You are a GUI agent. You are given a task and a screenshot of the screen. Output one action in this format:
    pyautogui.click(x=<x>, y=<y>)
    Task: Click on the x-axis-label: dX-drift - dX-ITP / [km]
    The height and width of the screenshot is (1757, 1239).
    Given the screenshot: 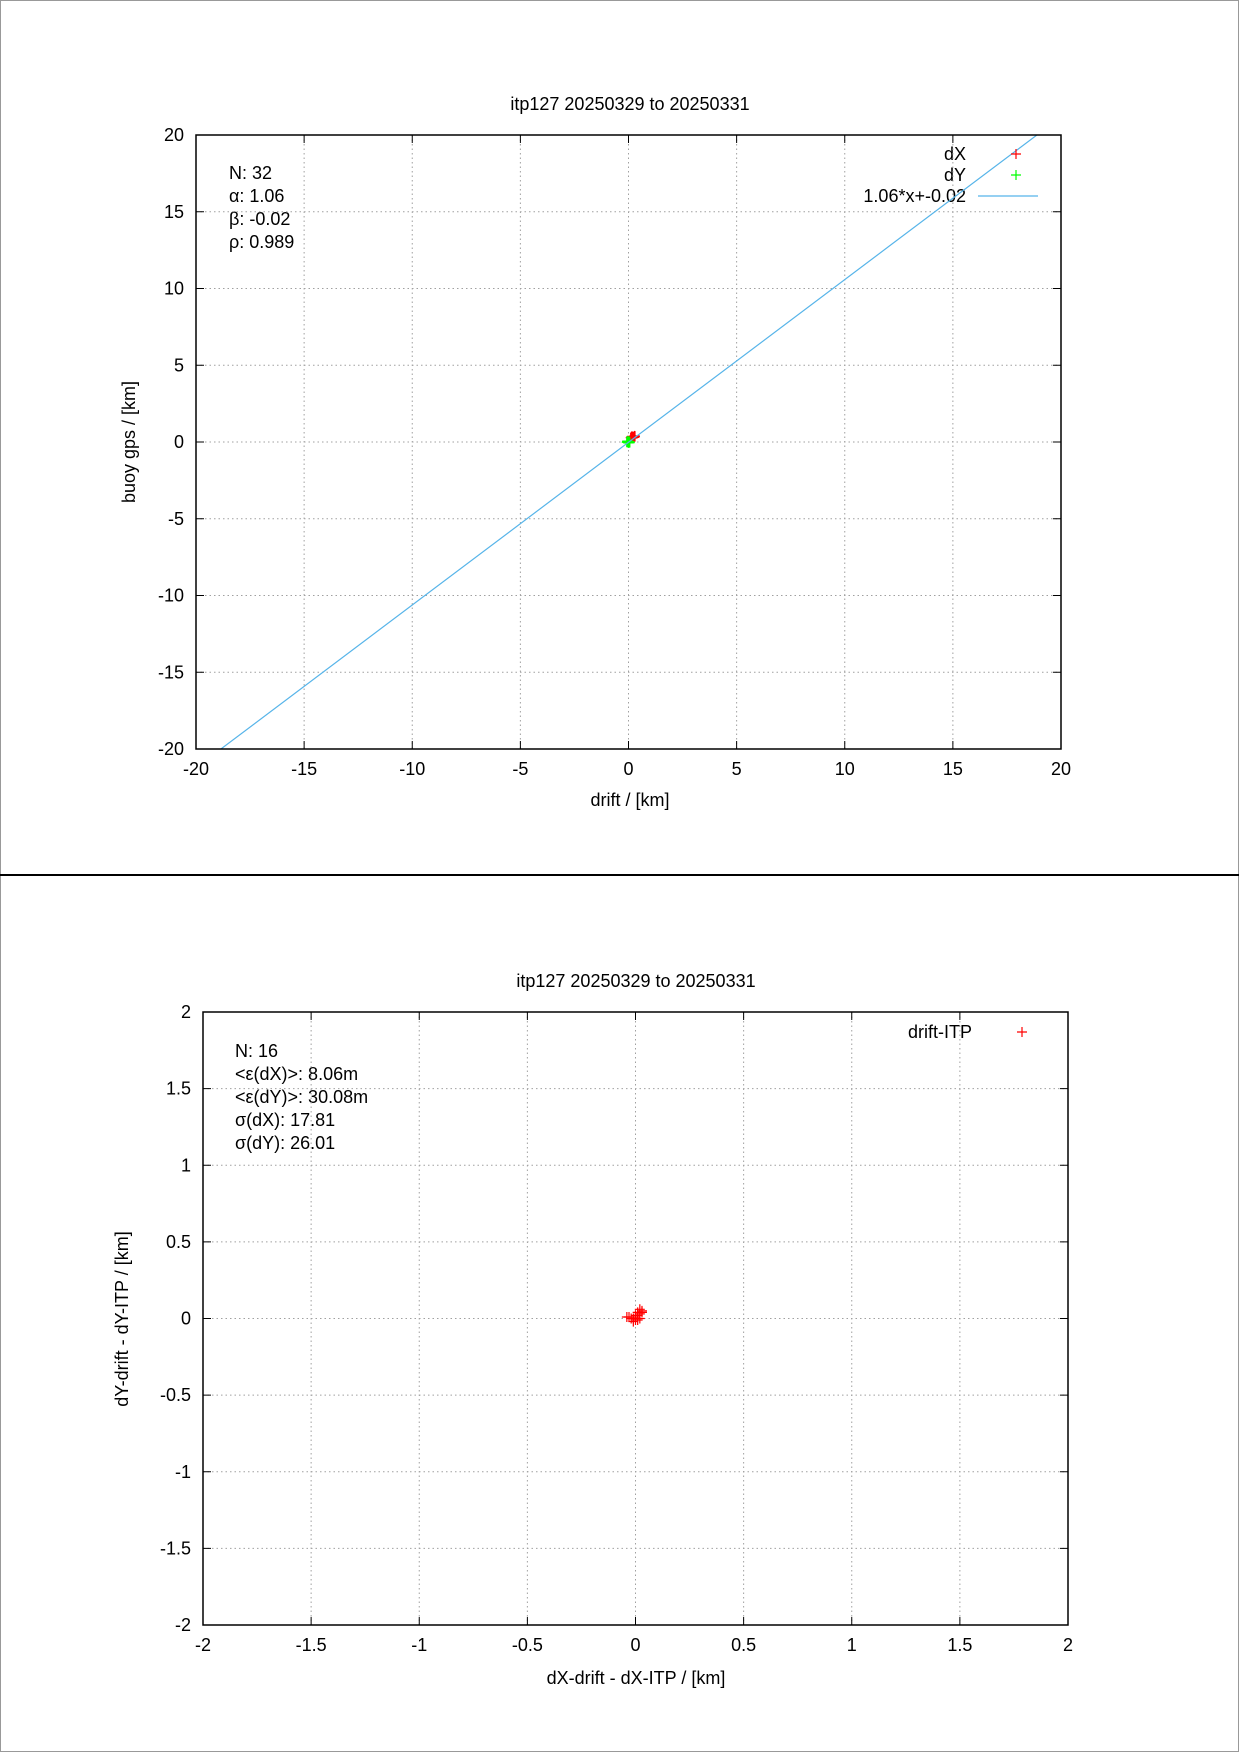 What is the action you would take?
    pyautogui.click(x=636, y=1678)
    